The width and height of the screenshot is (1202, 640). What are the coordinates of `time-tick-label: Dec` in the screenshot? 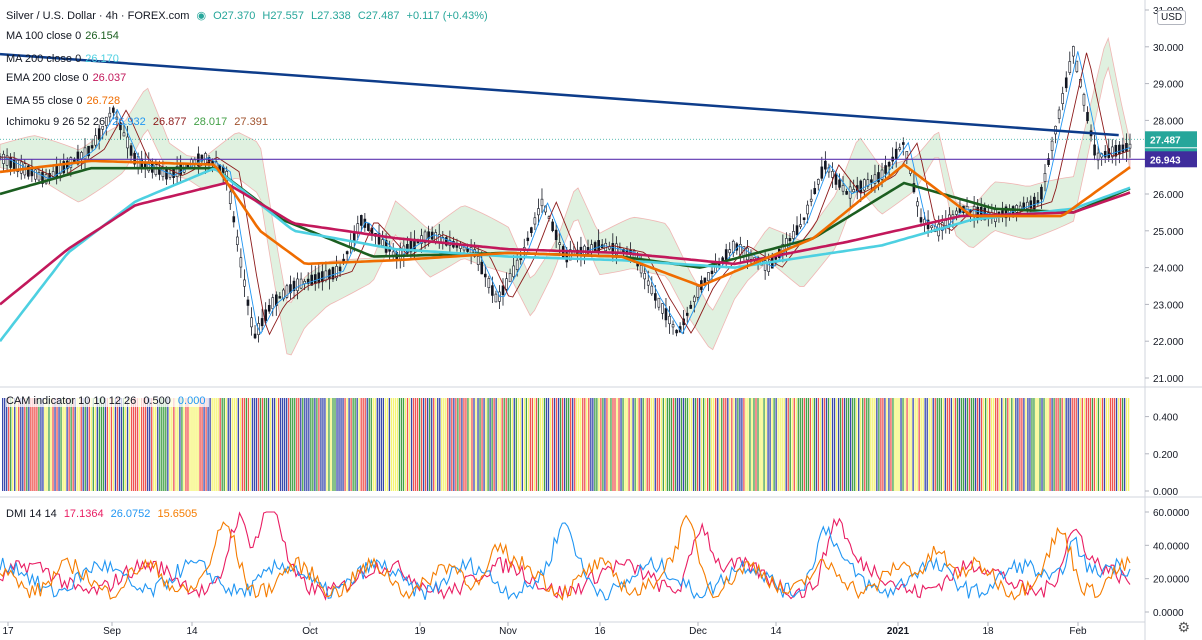 It's located at (698, 631).